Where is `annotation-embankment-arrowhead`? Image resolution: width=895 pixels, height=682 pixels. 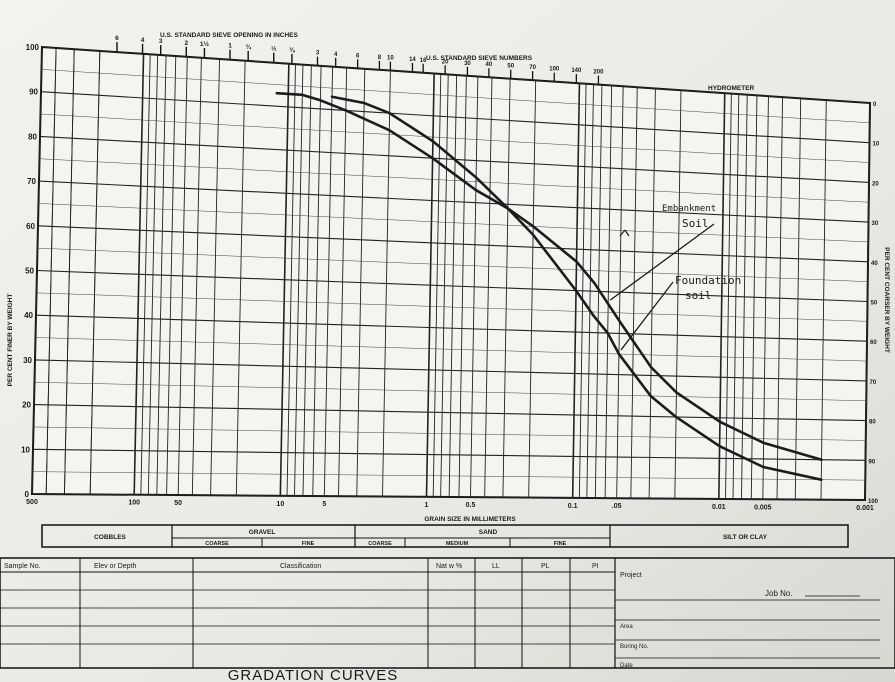
annotation-embankment-arrowhead is located at coordinates (624, 233).